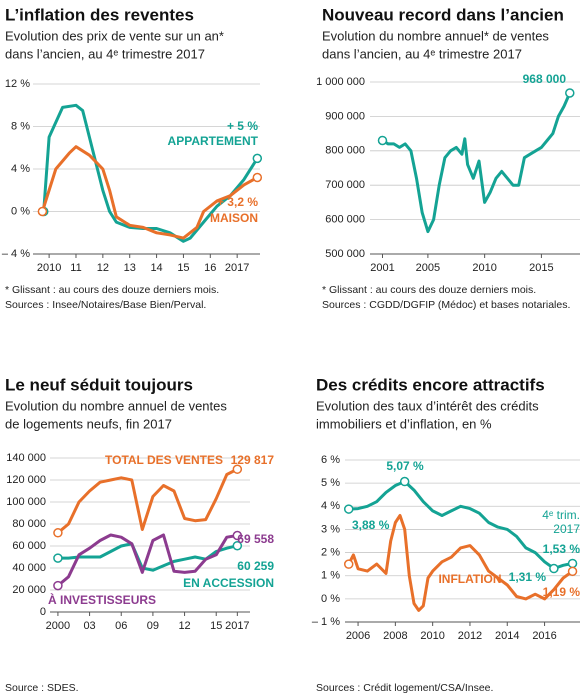  What do you see at coordinates (20, 126) in the screenshot?
I see `y-tick-label: 8 %` at bounding box center [20, 126].